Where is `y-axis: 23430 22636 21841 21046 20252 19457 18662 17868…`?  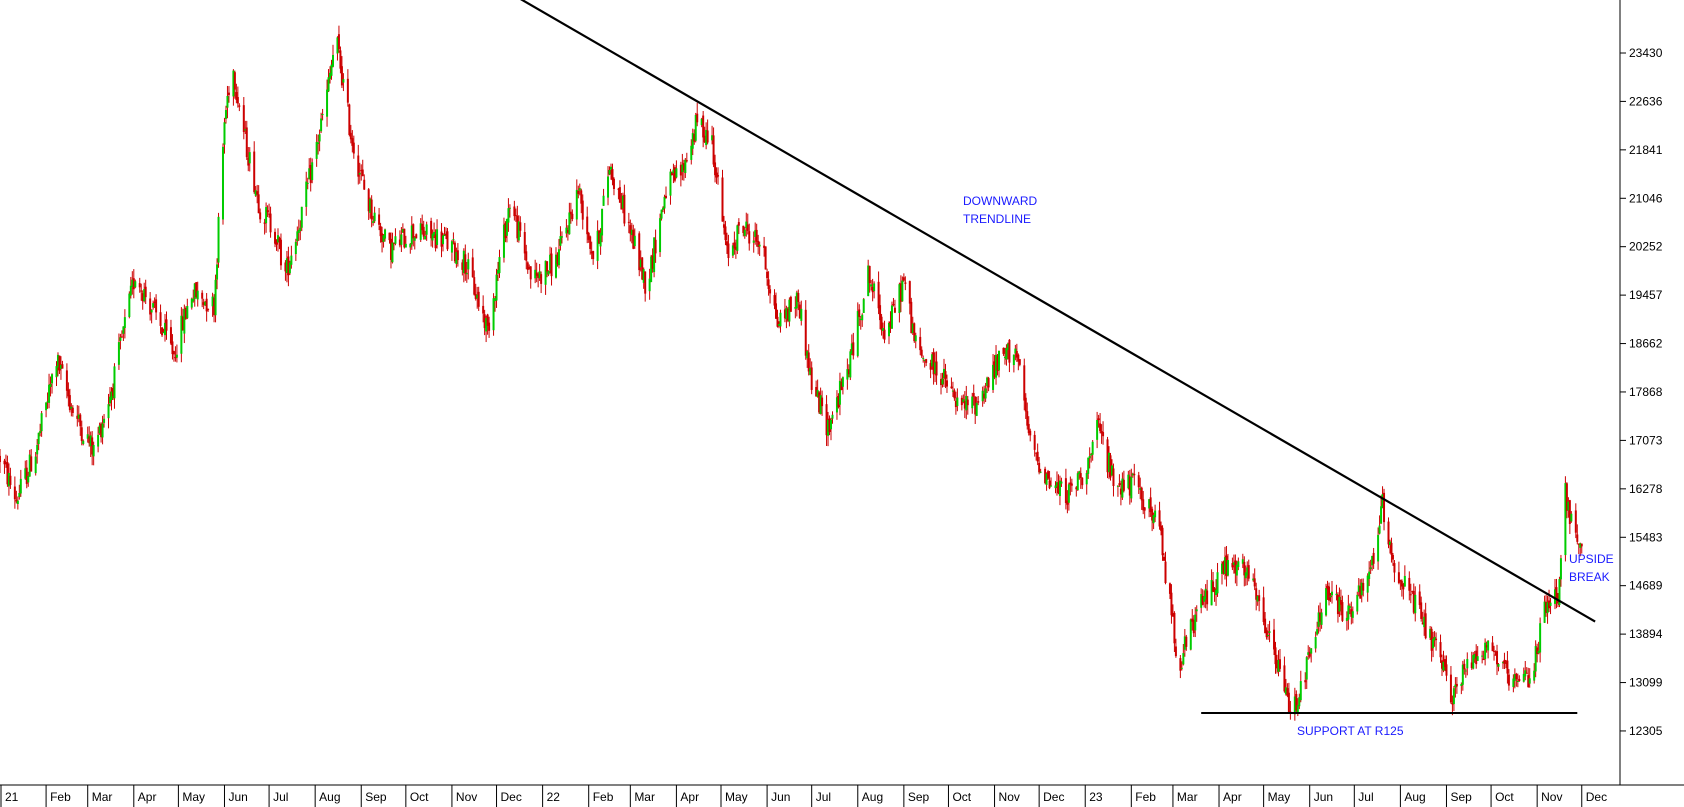
y-axis: 23430 22636 21841 21046 20252 19457 18662 17868… is located at coordinates (1641, 392).